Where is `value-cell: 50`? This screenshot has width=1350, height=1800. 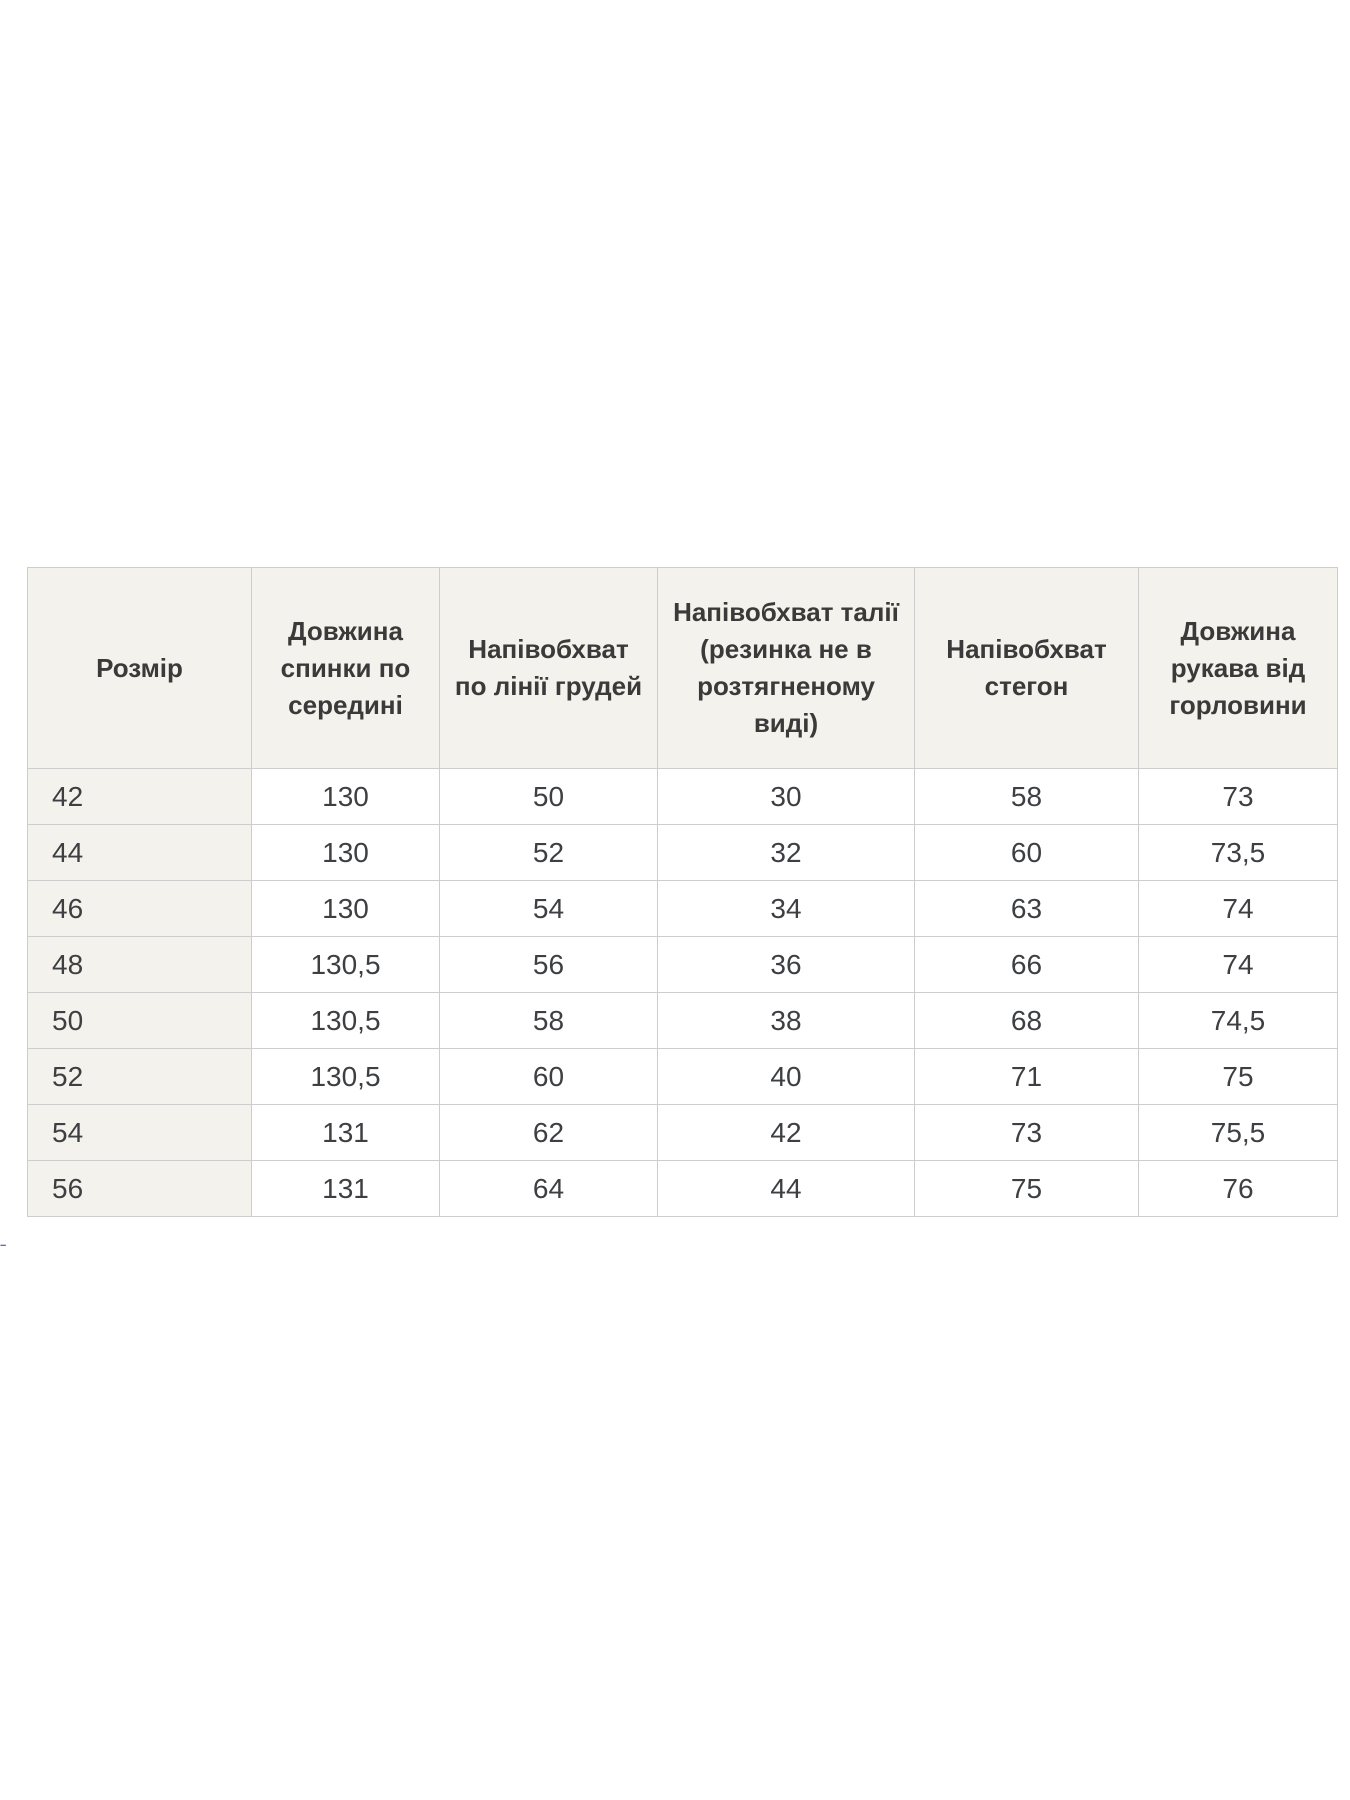 value-cell: 50 is located at coordinates (548, 796).